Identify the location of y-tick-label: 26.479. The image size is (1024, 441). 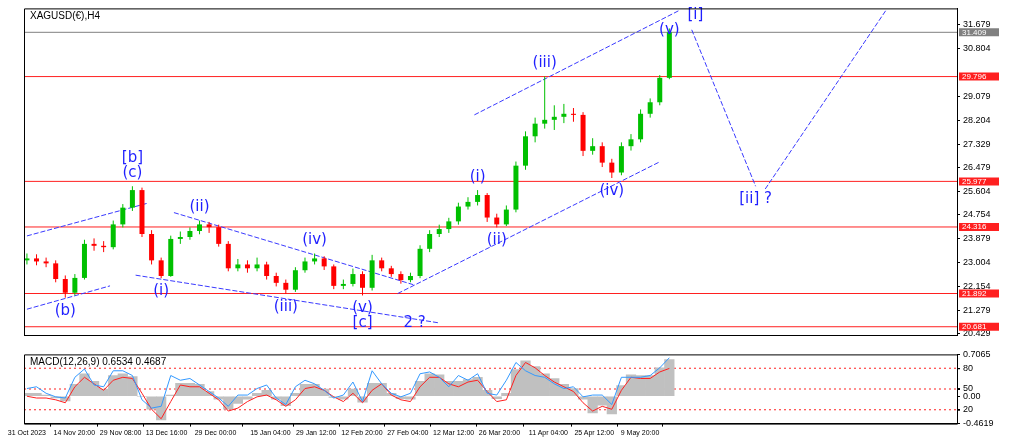
(977, 167).